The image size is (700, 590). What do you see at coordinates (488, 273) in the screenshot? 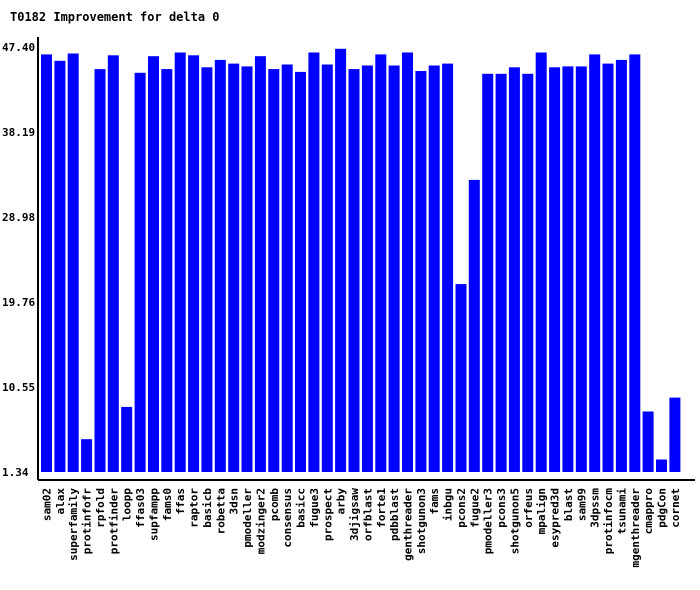
I see `bar-pmodeller3` at bounding box center [488, 273].